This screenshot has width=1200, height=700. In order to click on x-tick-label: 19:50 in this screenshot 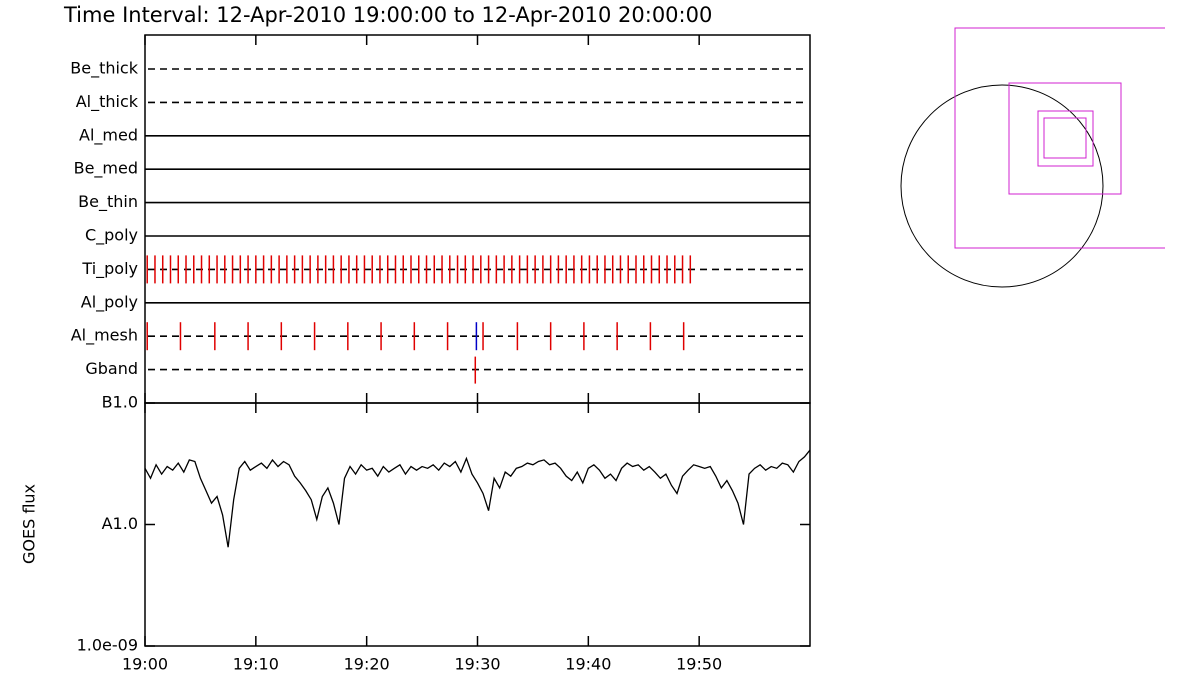, I will do `click(699, 664)`.